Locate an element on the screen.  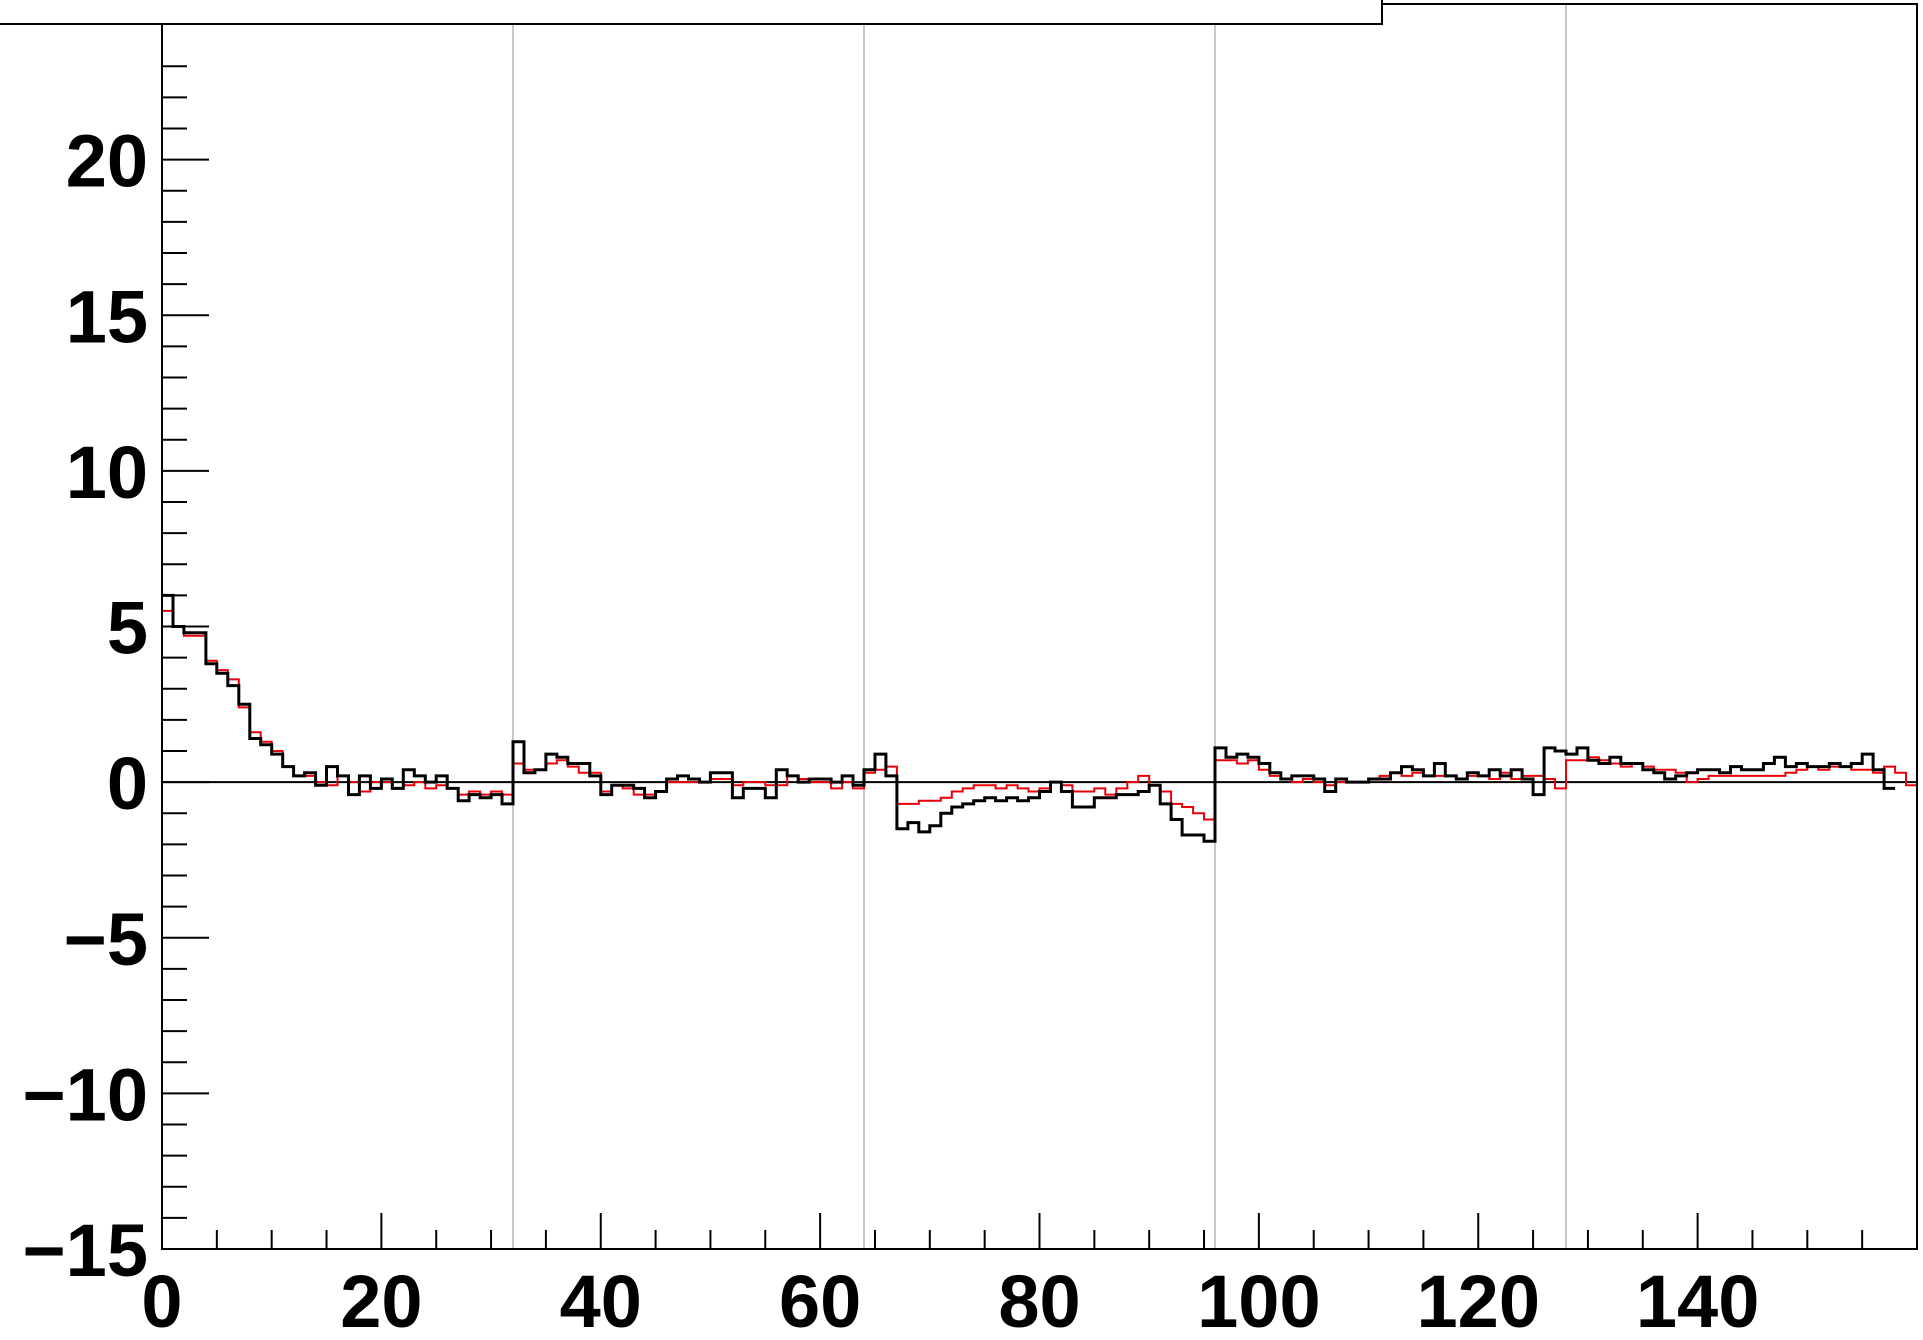
y-tick-label: 15 is located at coordinates (107, 316).